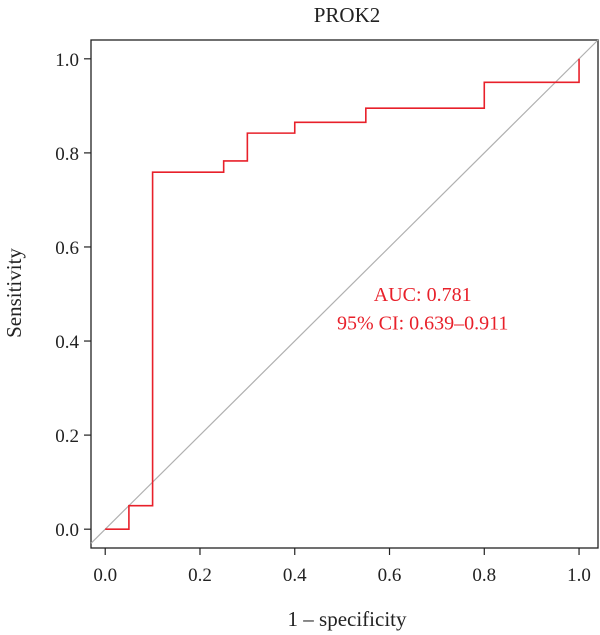 This screenshot has width=600, height=635. I want to click on x-tick-label: 0.2, so click(200, 575).